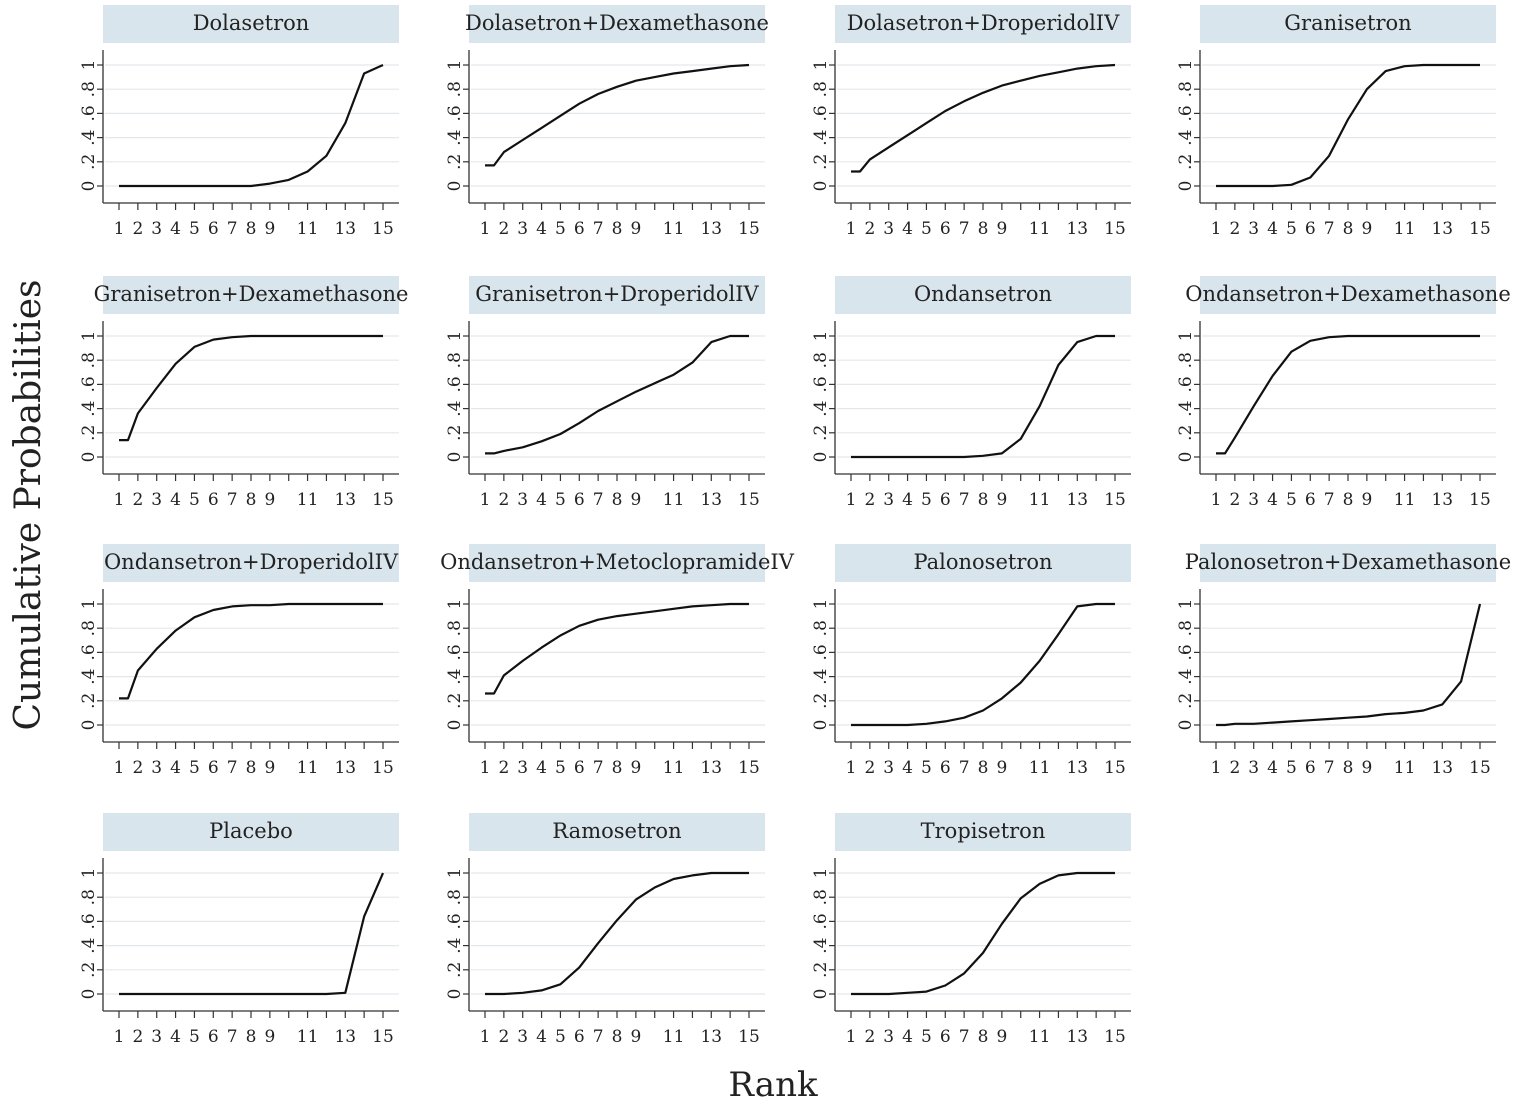 The width and height of the screenshot is (1523, 1103). What do you see at coordinates (251, 562) in the screenshot?
I see `panel-title: Ondansetron+DroperidolIV` at bounding box center [251, 562].